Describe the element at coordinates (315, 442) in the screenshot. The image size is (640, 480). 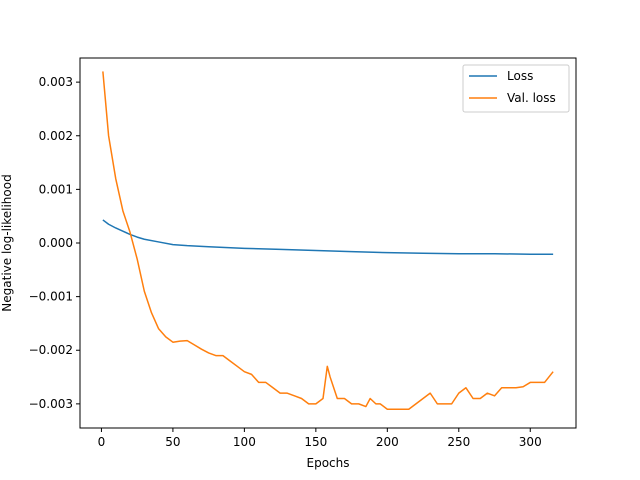
I see `x-tick-label: 150` at that location.